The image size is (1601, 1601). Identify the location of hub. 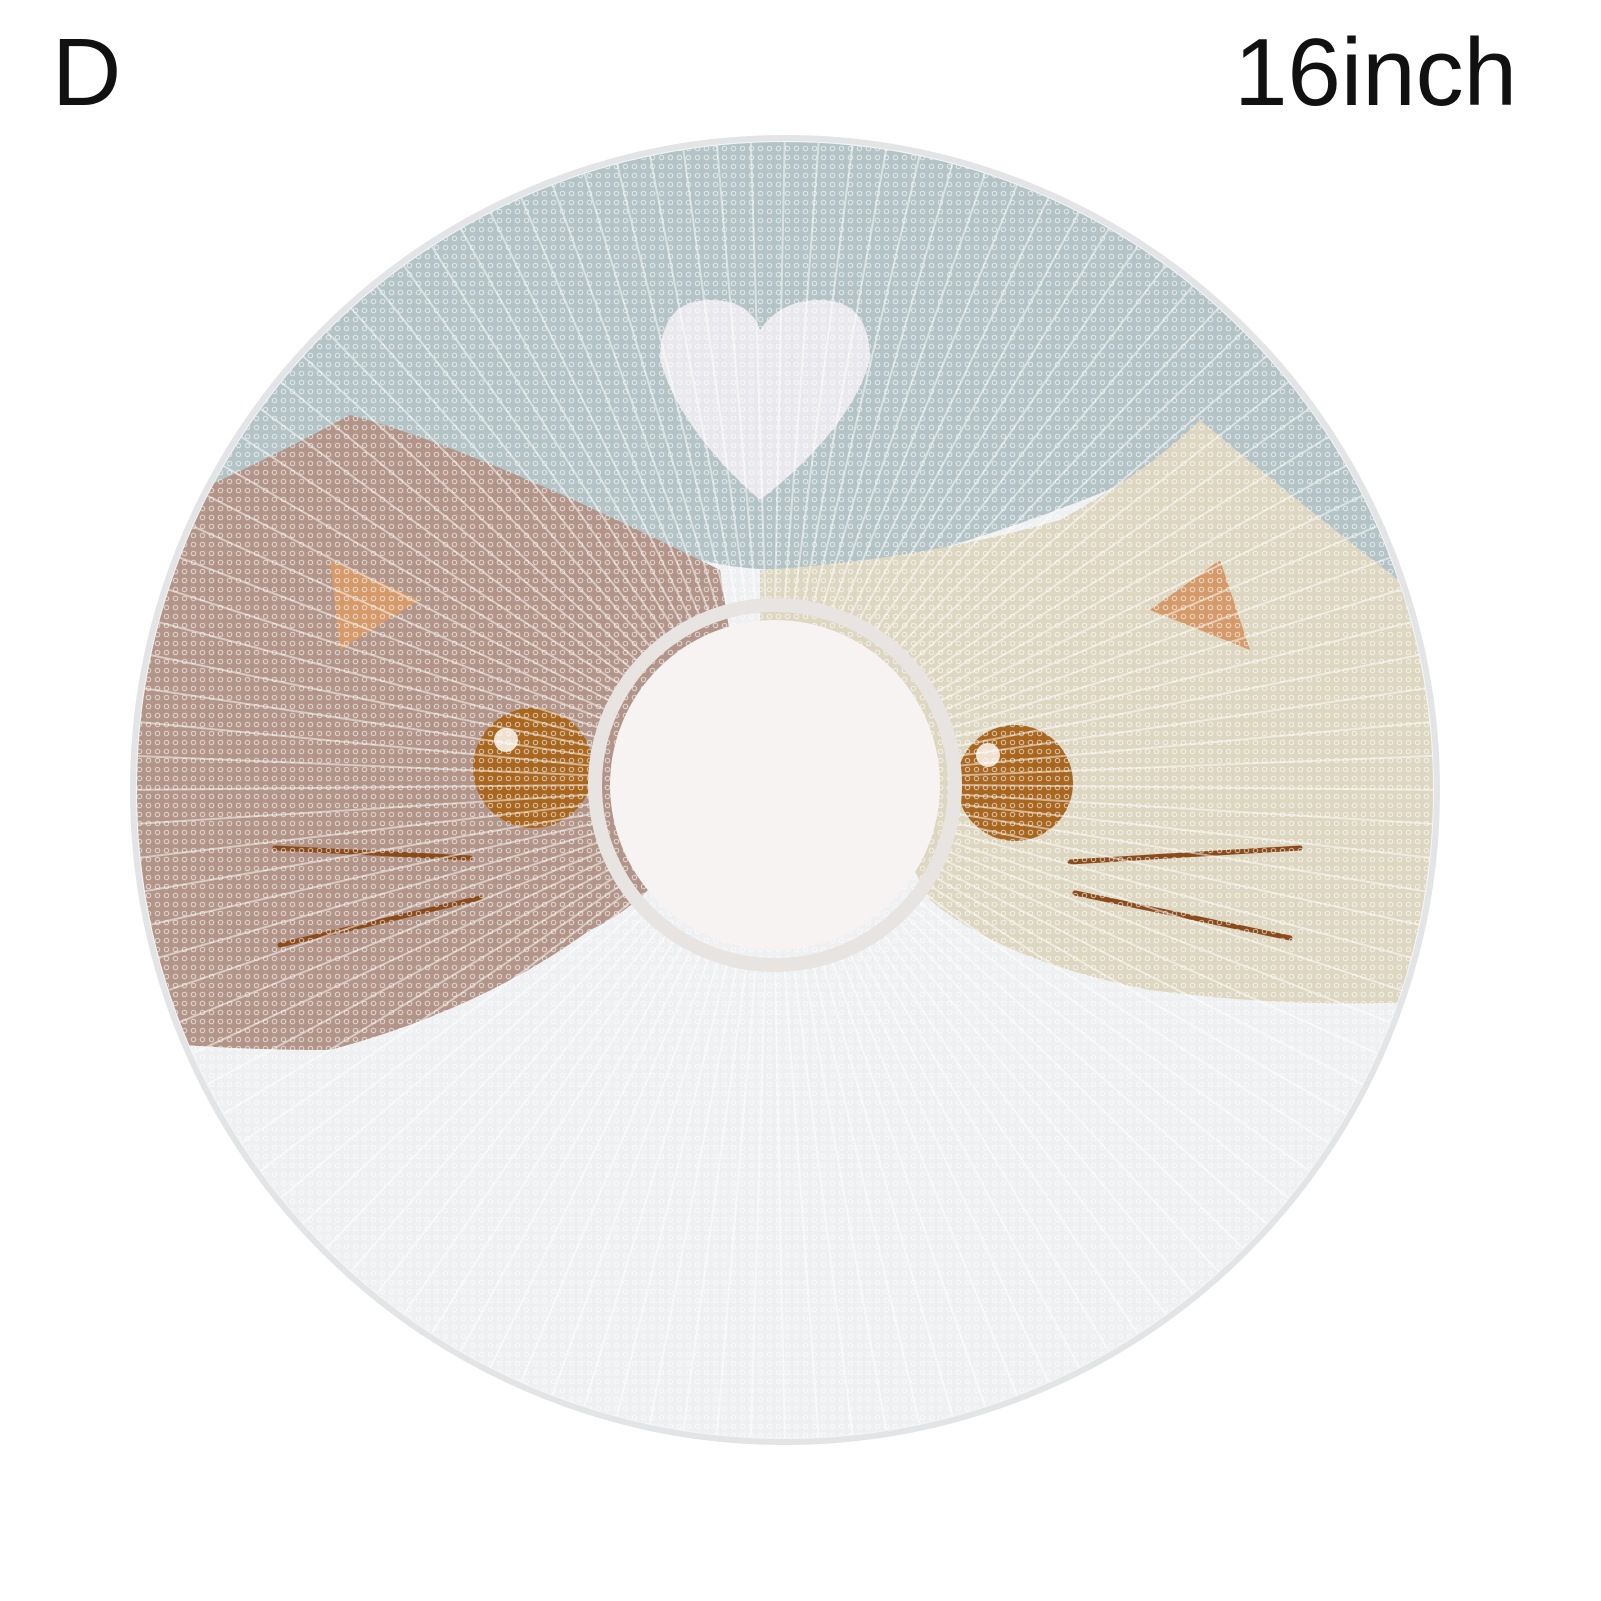
(775, 785).